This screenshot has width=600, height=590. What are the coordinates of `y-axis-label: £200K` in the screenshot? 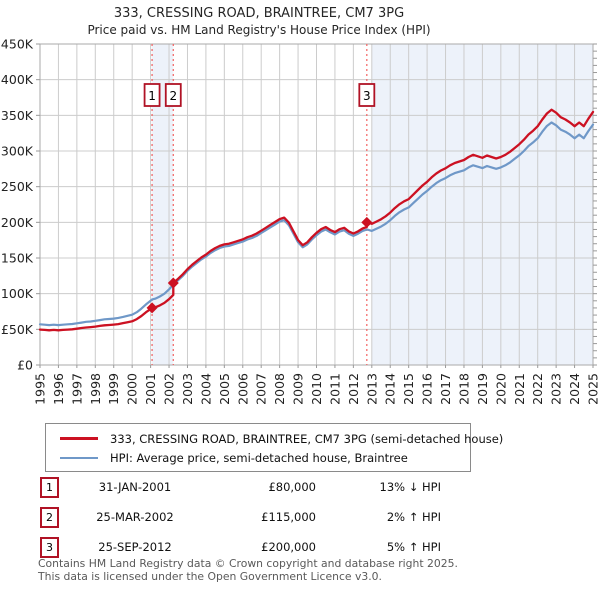 It's located at (17, 222).